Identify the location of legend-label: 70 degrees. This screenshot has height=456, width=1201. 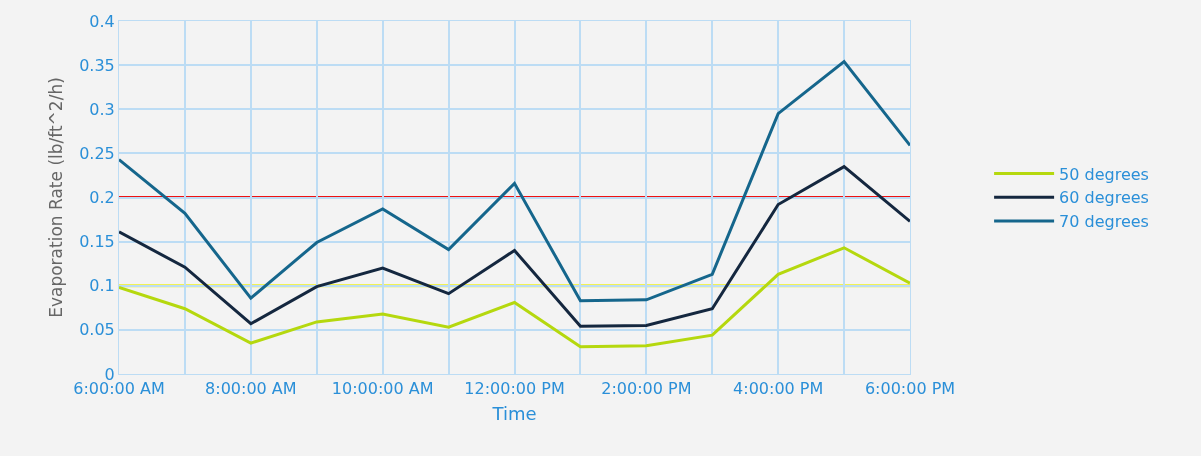
(1104, 222).